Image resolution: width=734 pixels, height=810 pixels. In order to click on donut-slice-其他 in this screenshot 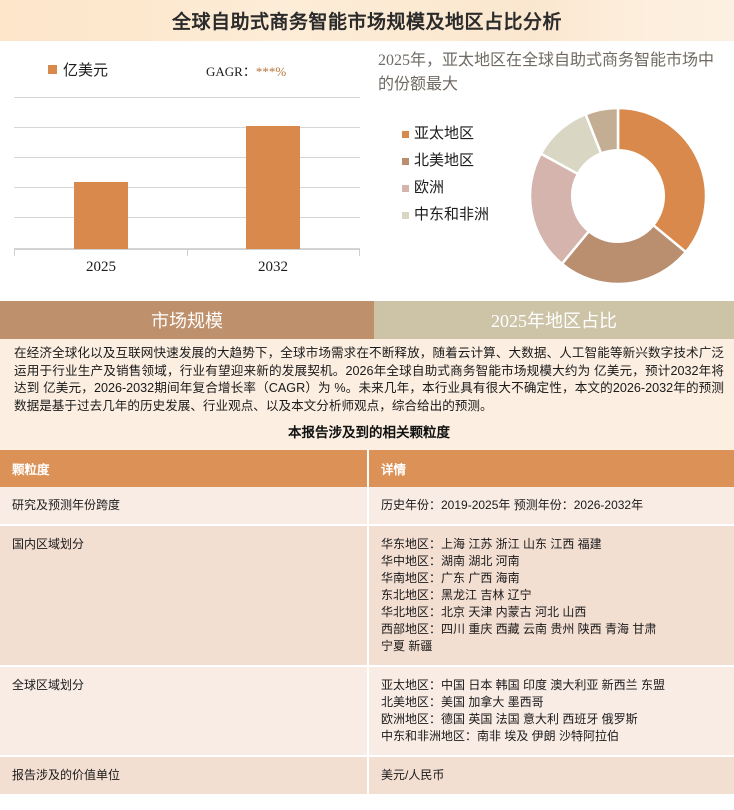, I will do `click(601, 131)`.